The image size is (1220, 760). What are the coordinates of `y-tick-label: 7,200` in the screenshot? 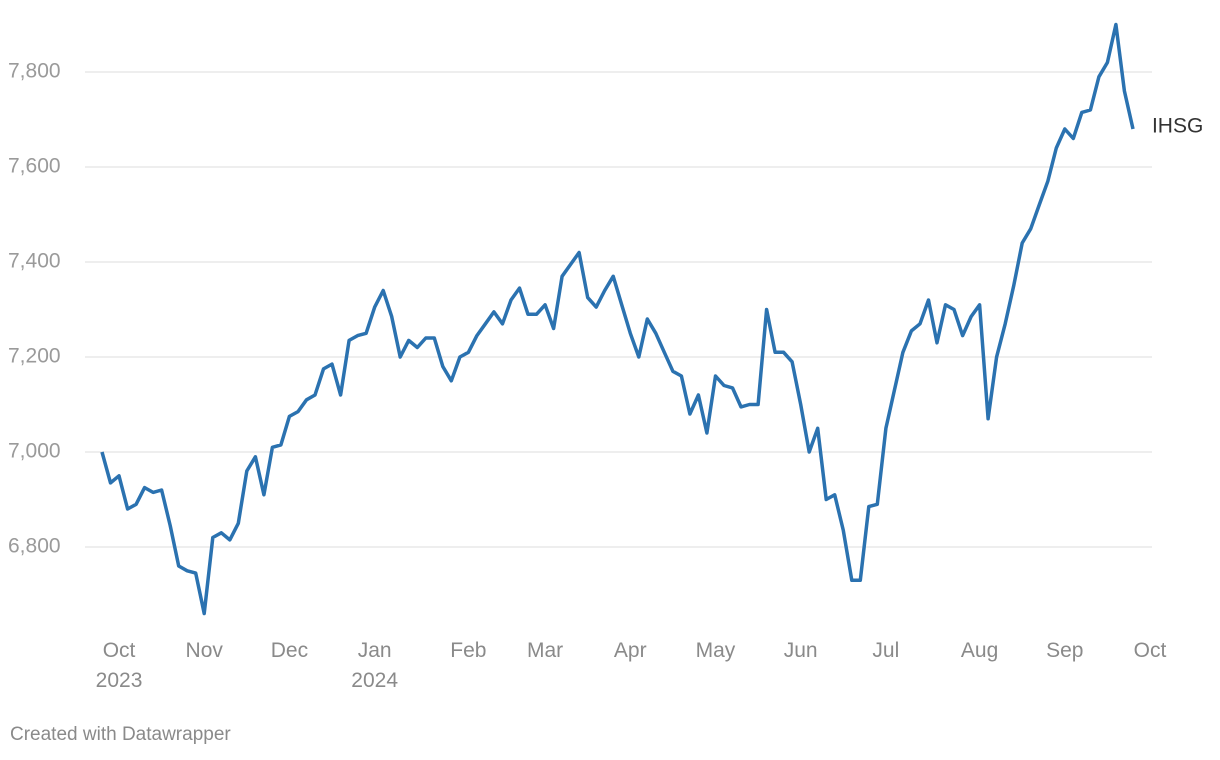 It's located at (34, 356).